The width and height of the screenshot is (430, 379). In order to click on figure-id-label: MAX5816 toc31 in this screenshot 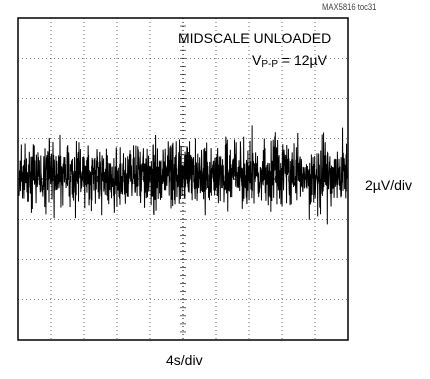, I will do `click(349, 7)`.